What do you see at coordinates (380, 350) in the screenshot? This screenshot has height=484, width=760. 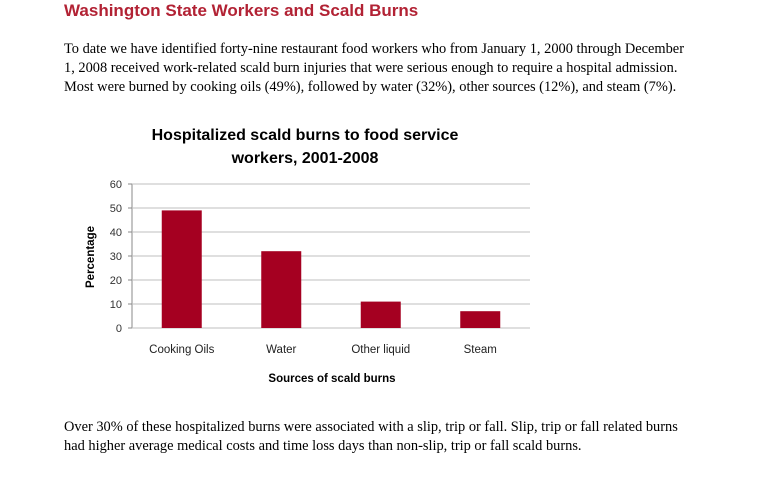 I see `x-category-label-other-liquid: Other liquid` at bounding box center [380, 350].